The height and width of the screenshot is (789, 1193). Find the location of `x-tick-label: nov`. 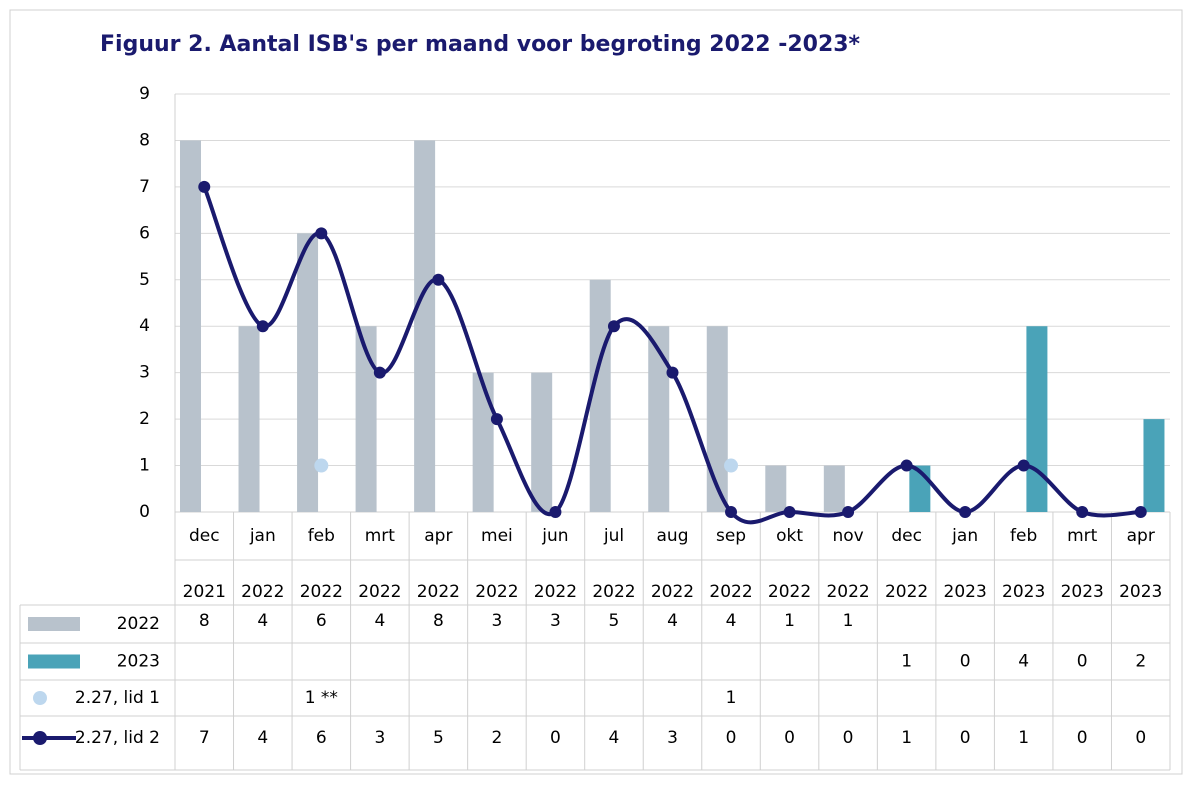

x-tick-label: nov is located at coordinates (847, 536).